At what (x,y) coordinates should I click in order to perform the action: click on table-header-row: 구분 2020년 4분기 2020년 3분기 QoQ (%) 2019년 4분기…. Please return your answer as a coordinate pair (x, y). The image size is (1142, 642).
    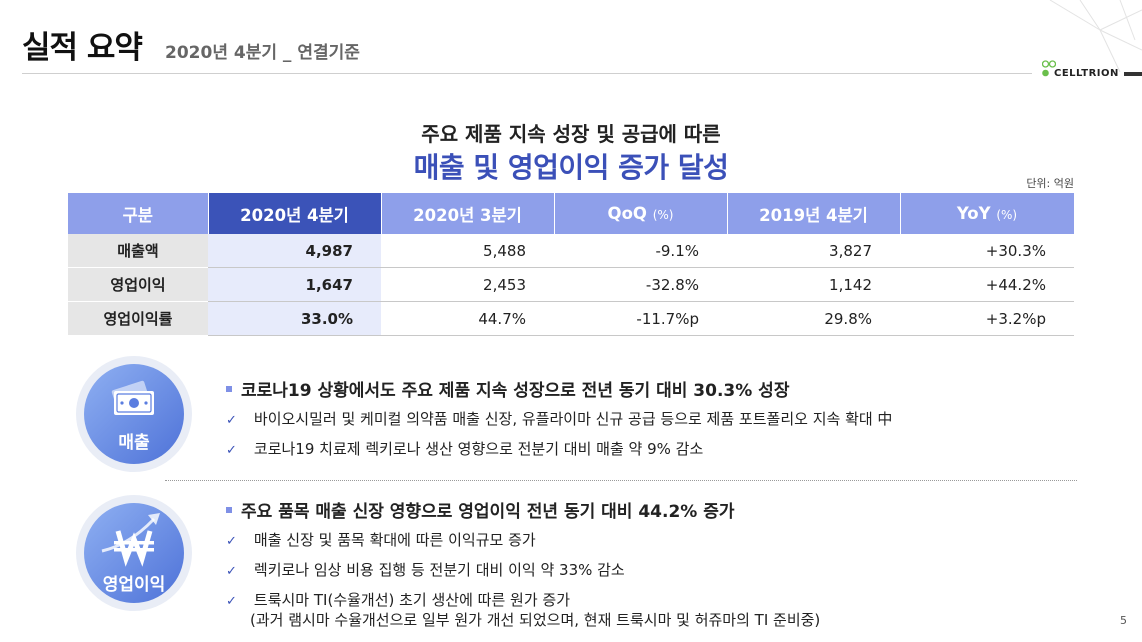
    Looking at the image, I should click on (571, 213).